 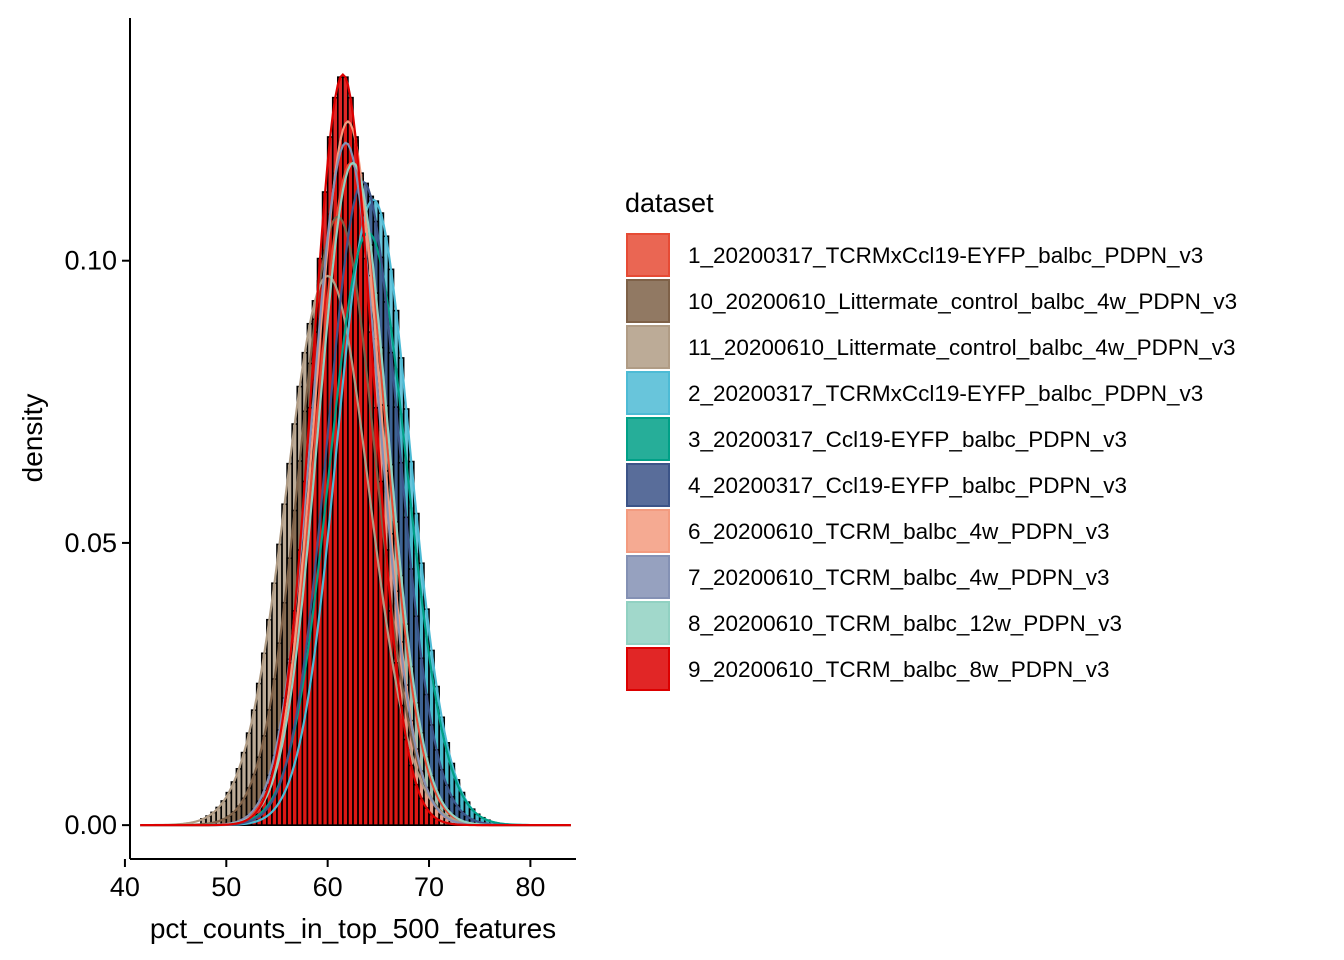 I want to click on legend-item: 2_20200317_TCRMxCcl19-EYFP_balbc_PDPN_v3, so click(x=914, y=393).